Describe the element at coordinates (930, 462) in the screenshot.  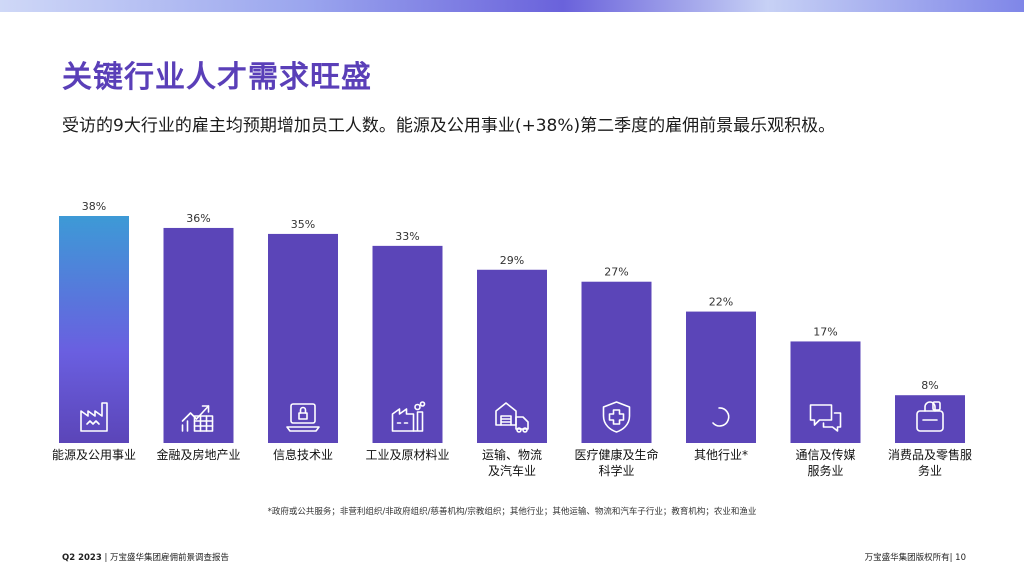
I see `category-label: 消费品及零售服务业` at that location.